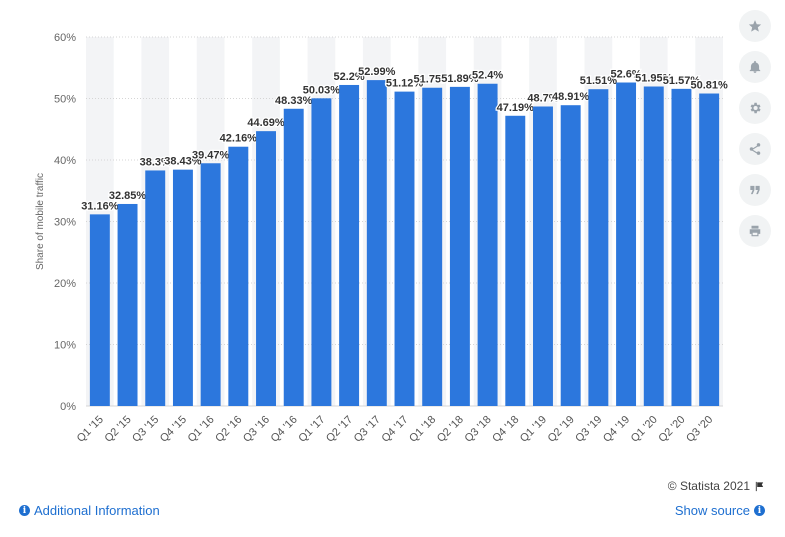 The height and width of the screenshot is (537, 785). Describe the element at coordinates (155, 162) in the screenshot. I see `data-label: 38.3%` at that location.